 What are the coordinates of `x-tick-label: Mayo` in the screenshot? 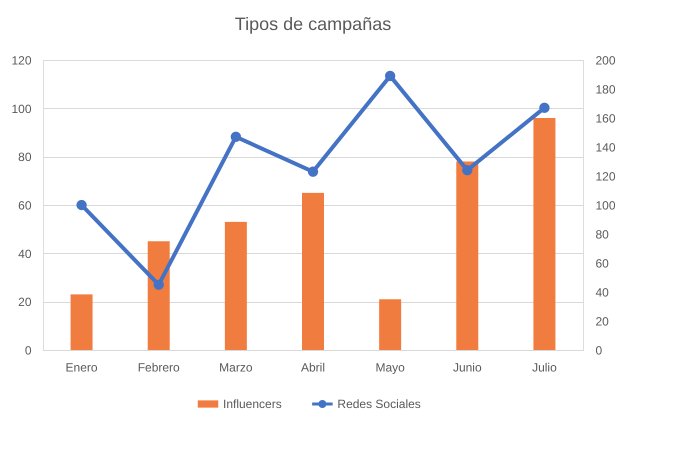 It's located at (390, 367).